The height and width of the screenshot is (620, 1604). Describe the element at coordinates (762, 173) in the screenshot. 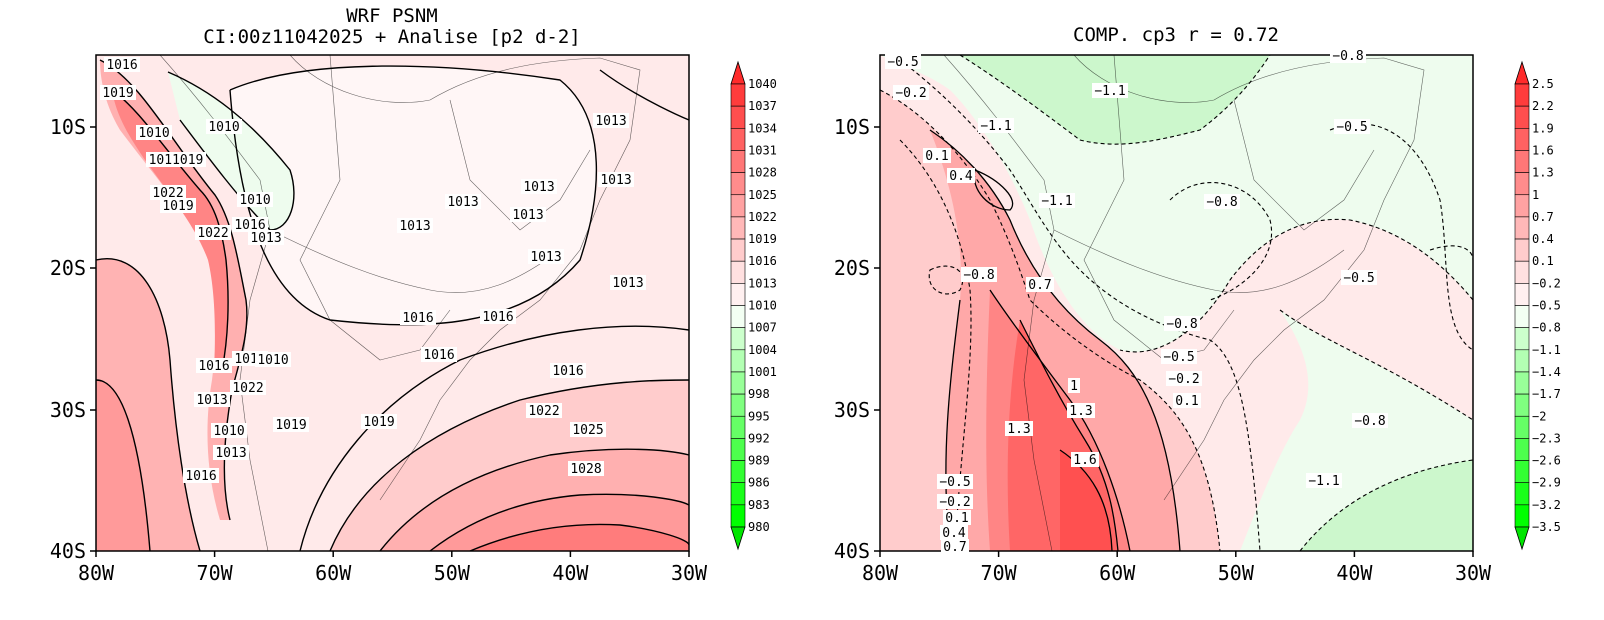

I see `left-colorbar-label: 1028` at that location.